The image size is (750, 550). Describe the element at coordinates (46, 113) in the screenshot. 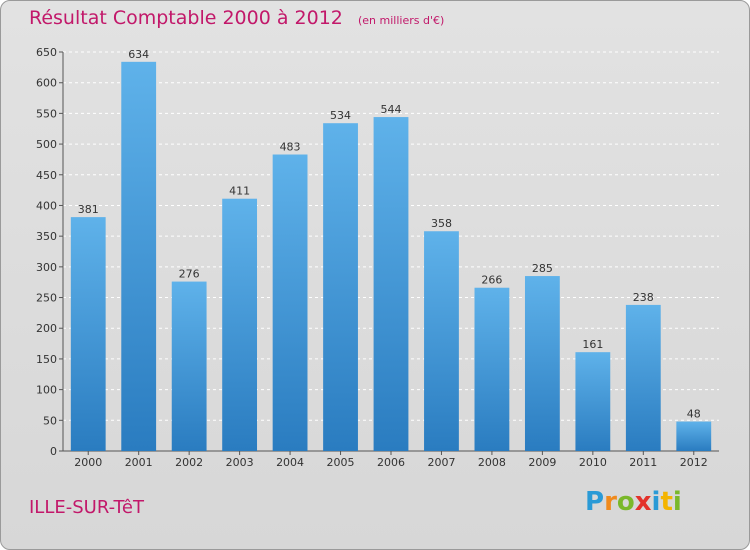

I see `y-tick-label: 550` at that location.